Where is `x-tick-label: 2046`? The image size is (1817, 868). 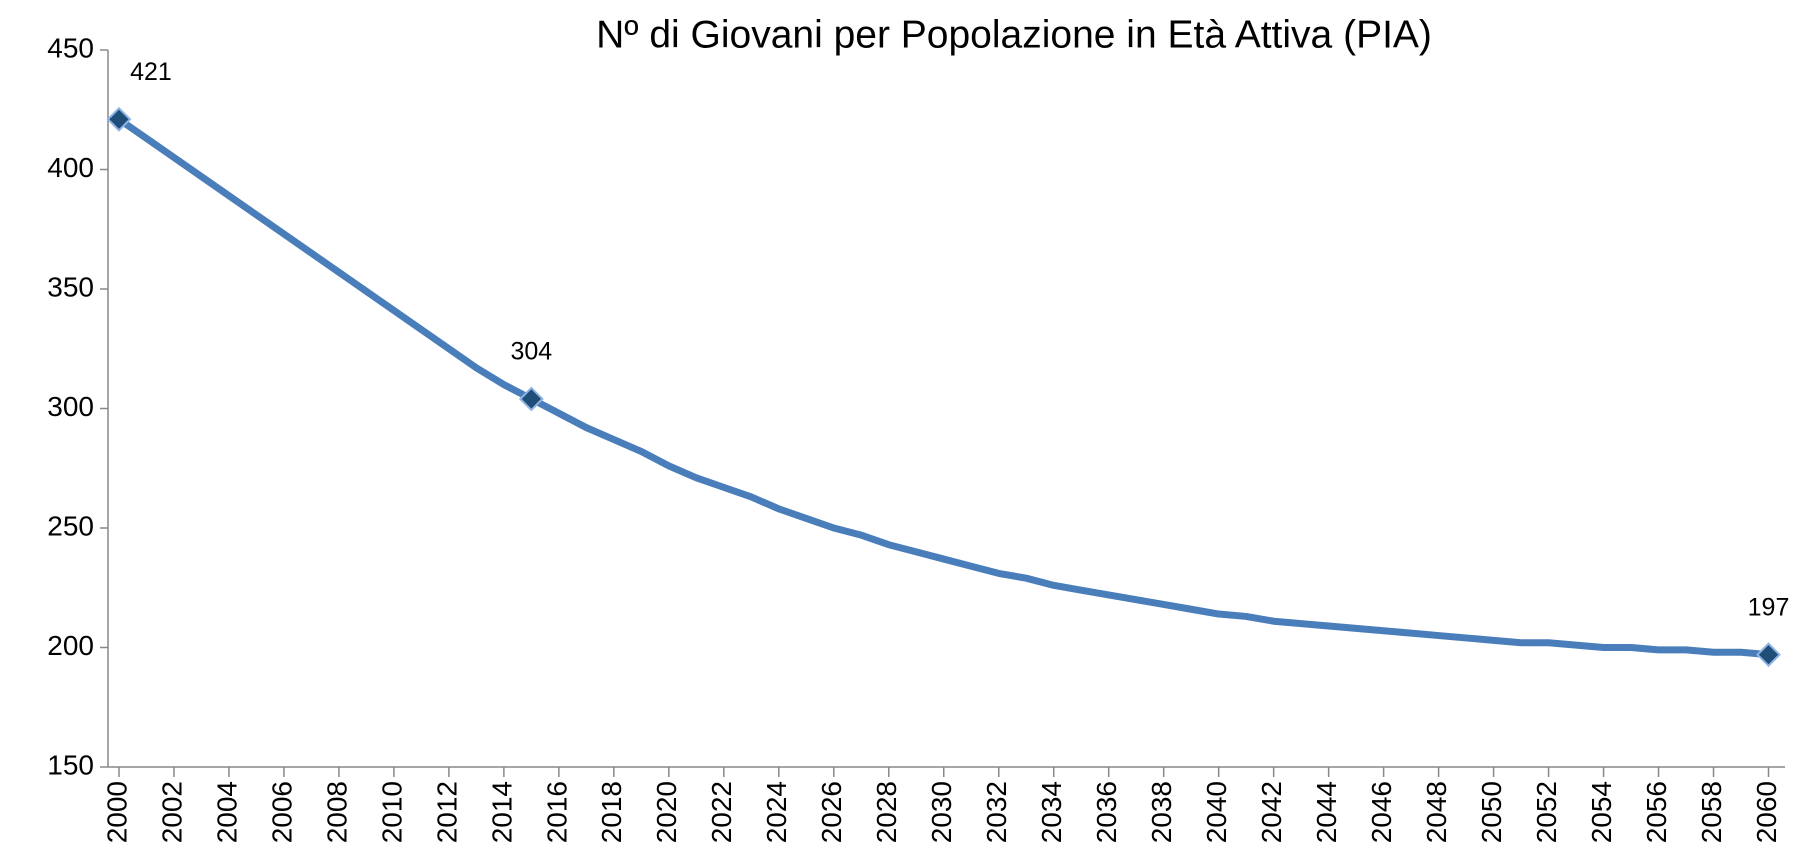
x-tick-label: 2046 is located at coordinates (1381, 812).